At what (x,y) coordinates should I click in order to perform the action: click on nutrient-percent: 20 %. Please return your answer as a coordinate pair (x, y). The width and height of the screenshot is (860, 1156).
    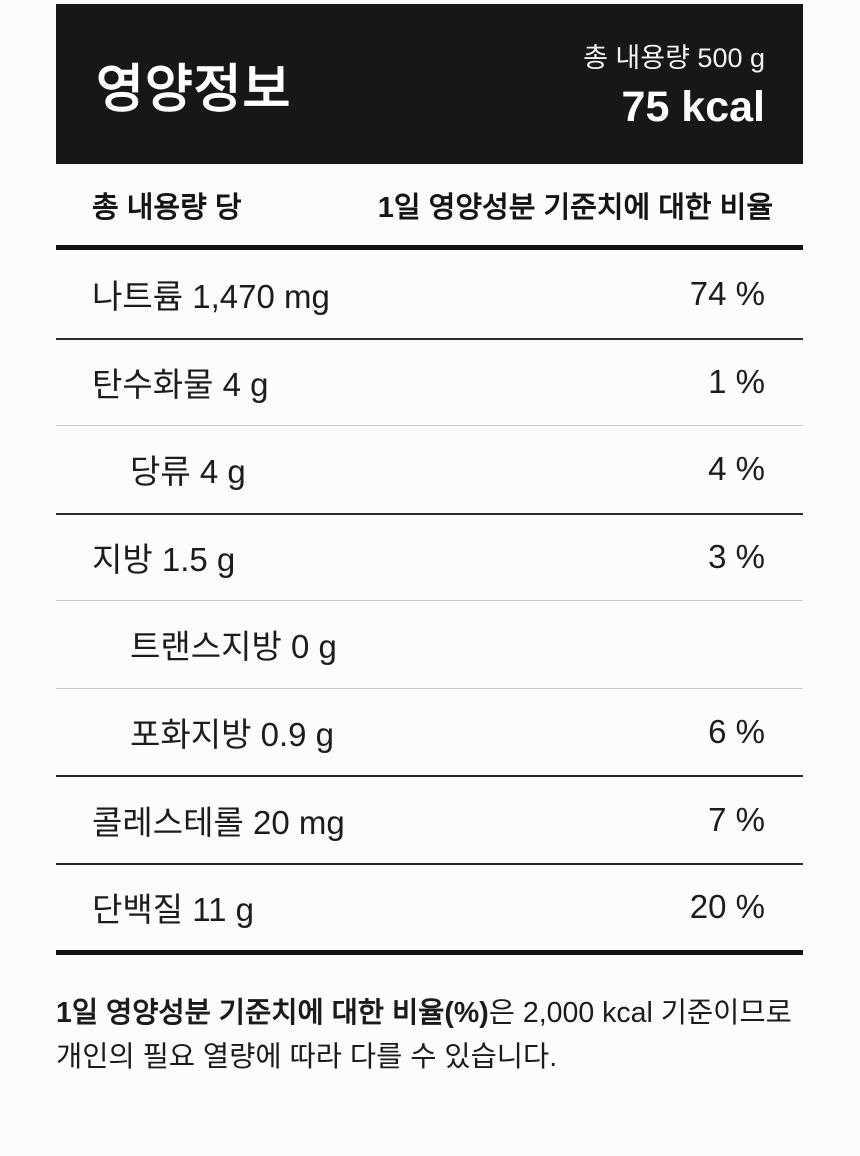
    Looking at the image, I should click on (727, 907).